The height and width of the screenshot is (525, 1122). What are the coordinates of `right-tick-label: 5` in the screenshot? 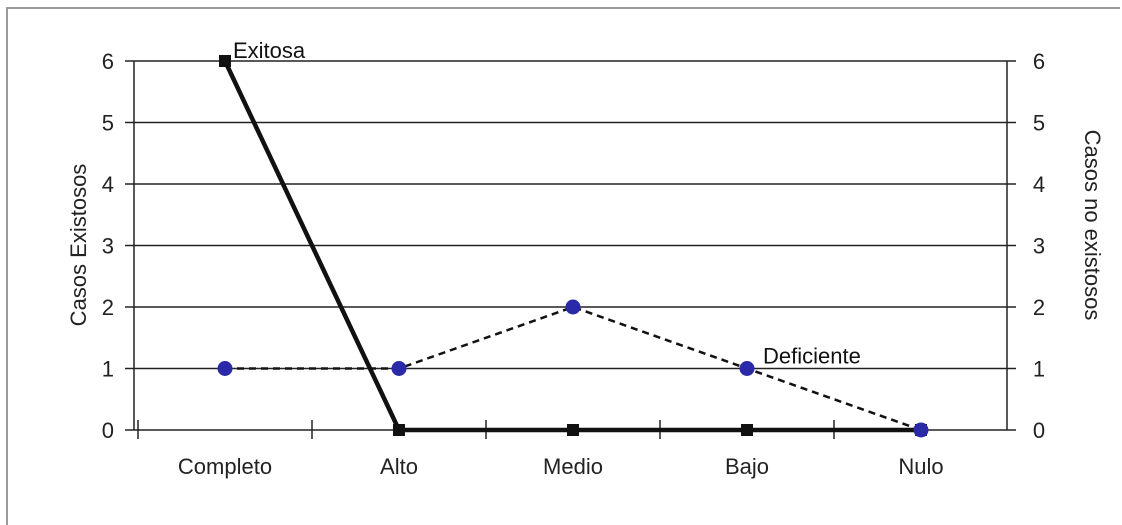 It's located at (1039, 123).